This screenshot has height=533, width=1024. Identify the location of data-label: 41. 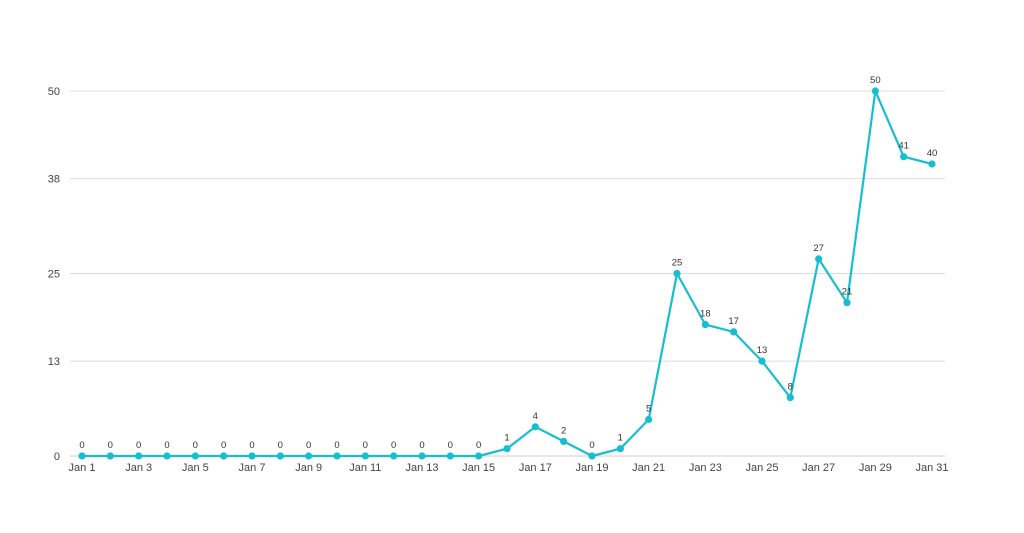
(903, 146).